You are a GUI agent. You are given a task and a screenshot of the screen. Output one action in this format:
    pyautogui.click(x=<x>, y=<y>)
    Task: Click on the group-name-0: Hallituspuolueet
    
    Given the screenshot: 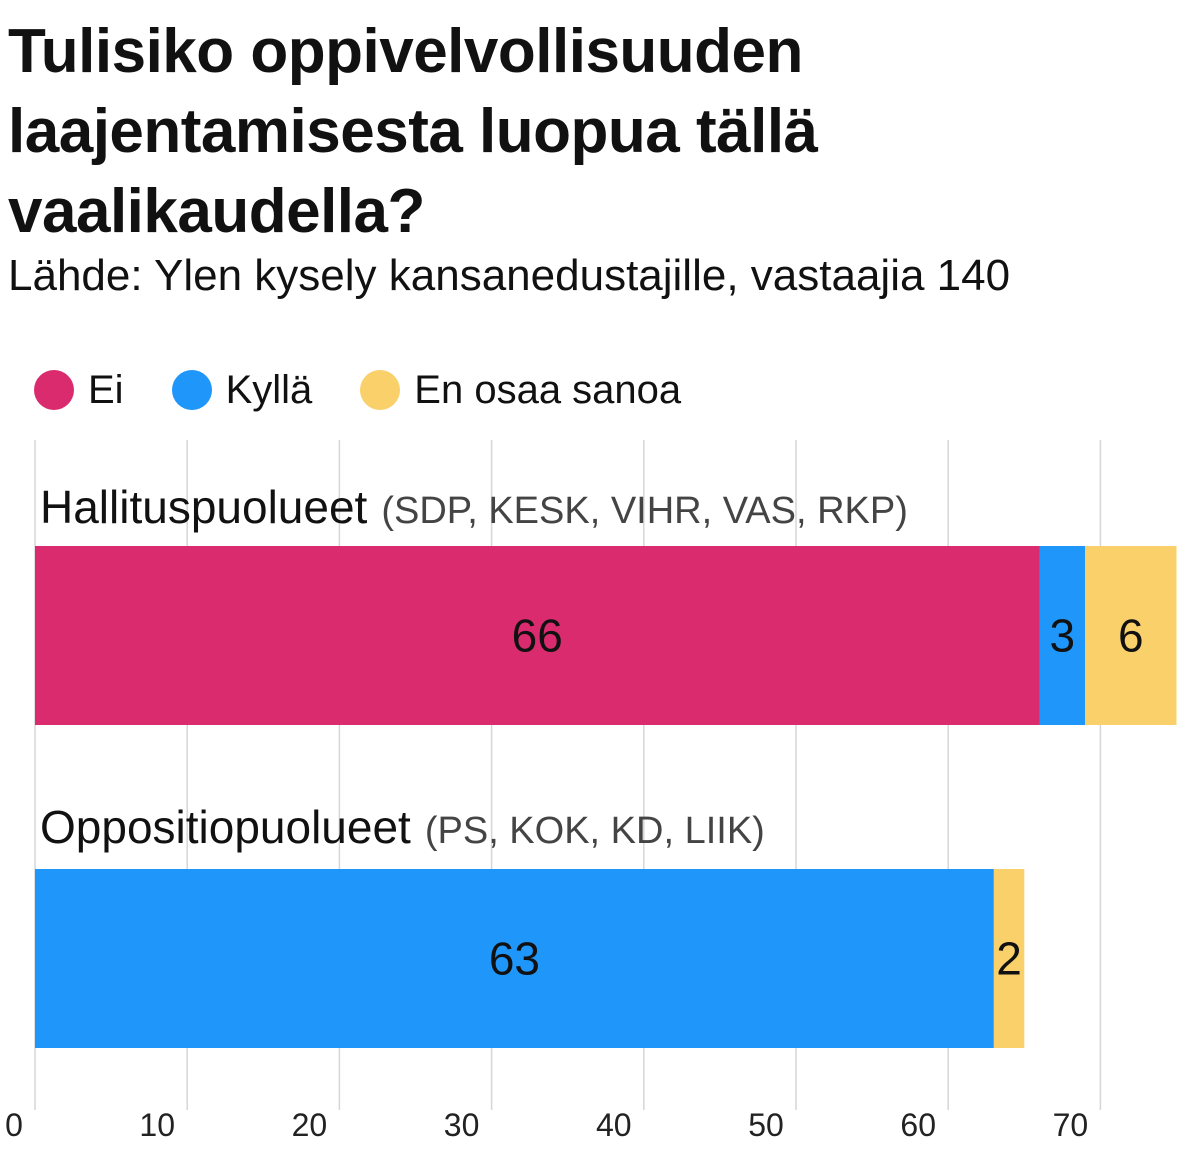 What is the action you would take?
    pyautogui.click(x=204, y=507)
    